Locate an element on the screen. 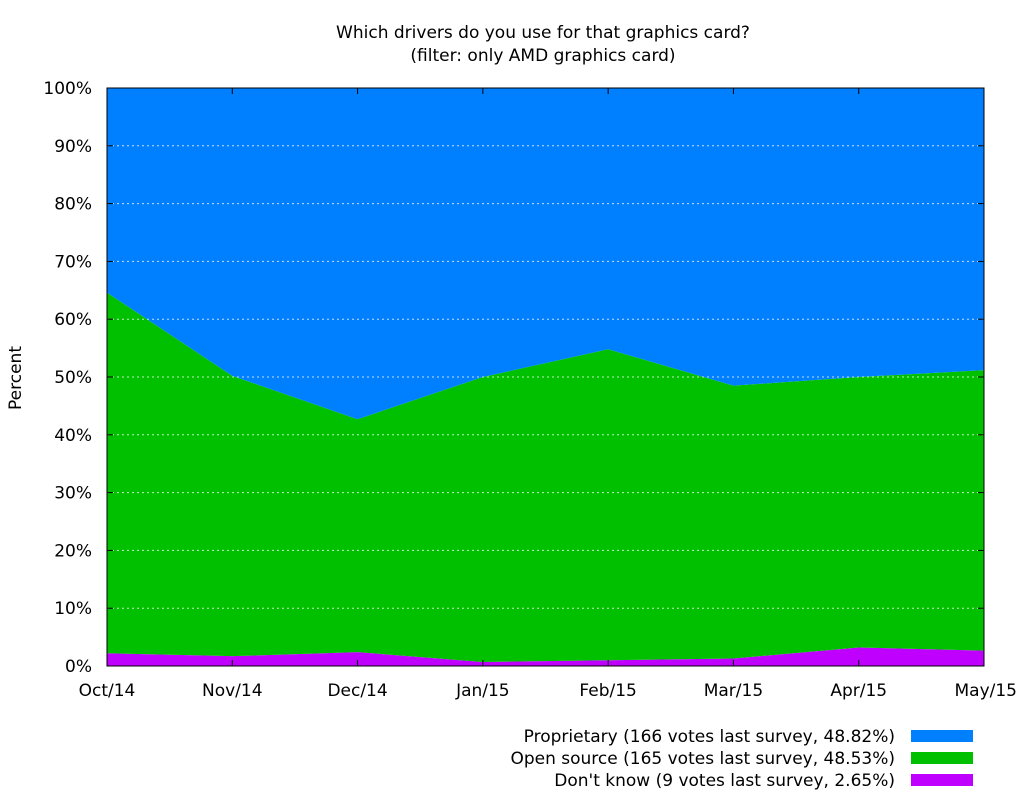 The height and width of the screenshot is (800, 1024). y-tick-label: 30% is located at coordinates (73, 494).